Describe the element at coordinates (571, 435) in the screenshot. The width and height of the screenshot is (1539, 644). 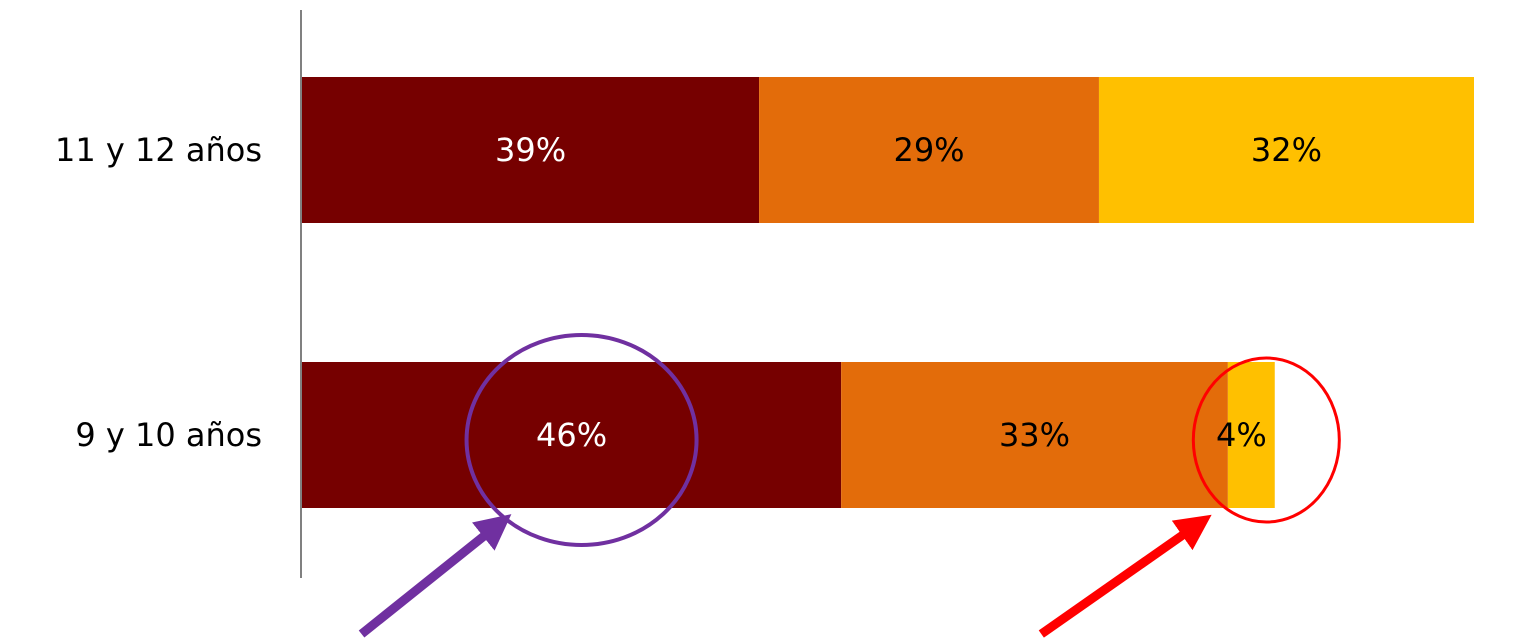
I see `data-label: 46%` at that location.